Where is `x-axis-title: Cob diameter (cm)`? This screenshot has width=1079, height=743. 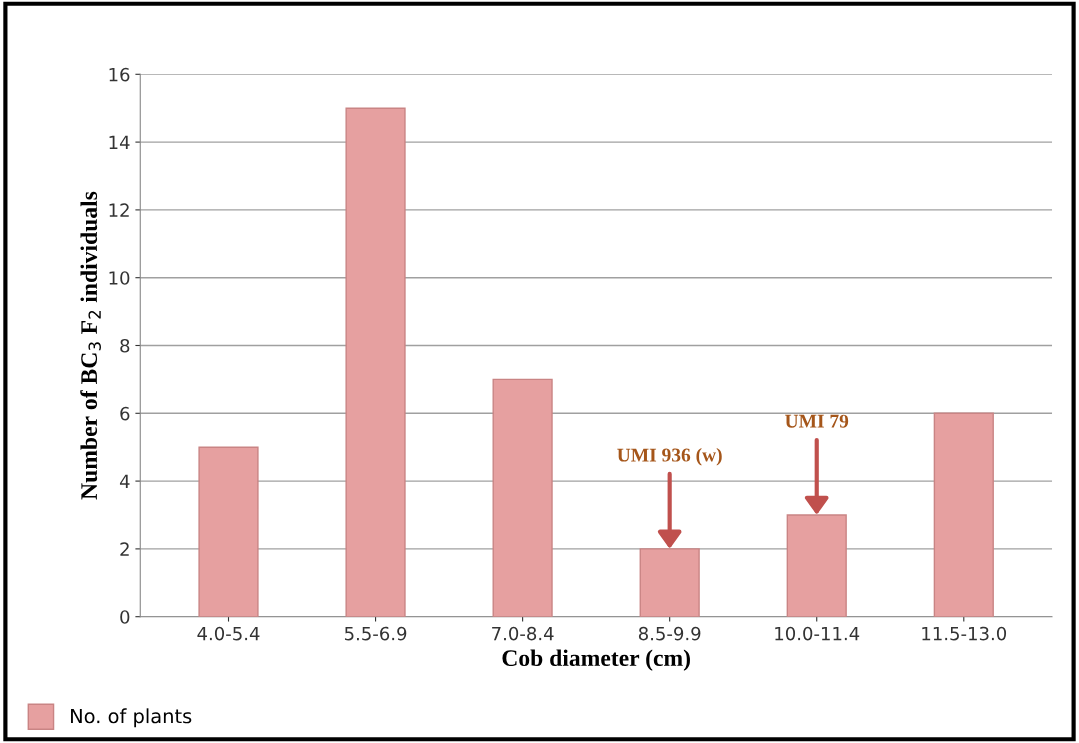 x-axis-title: Cob diameter (cm) is located at coordinates (596, 660).